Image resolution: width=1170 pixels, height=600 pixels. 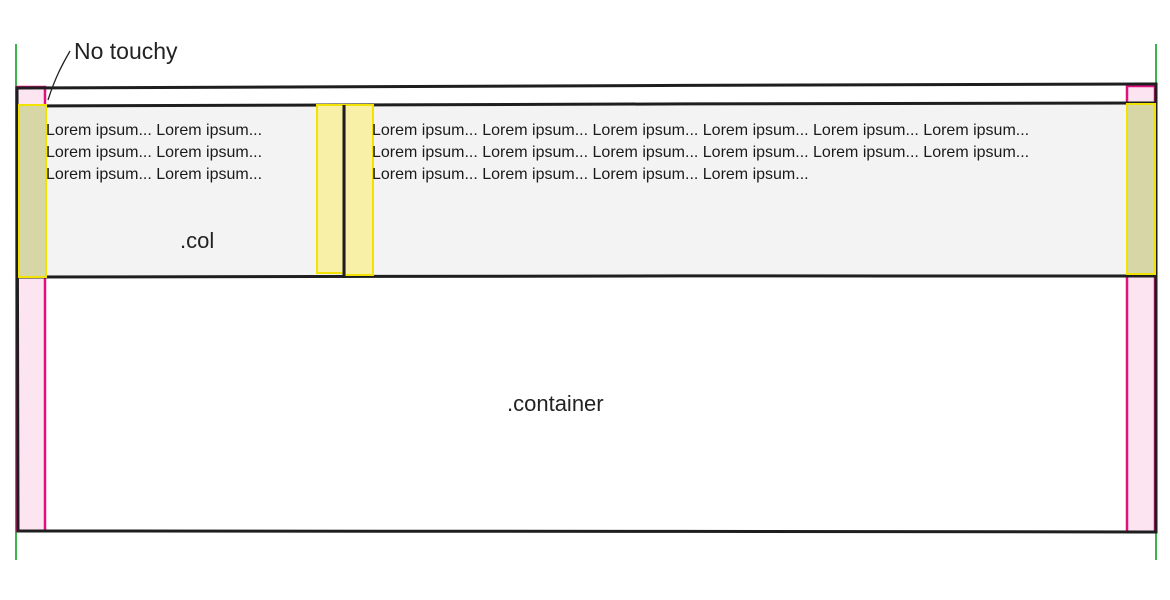 I want to click on col-label: .col, so click(x=197, y=240).